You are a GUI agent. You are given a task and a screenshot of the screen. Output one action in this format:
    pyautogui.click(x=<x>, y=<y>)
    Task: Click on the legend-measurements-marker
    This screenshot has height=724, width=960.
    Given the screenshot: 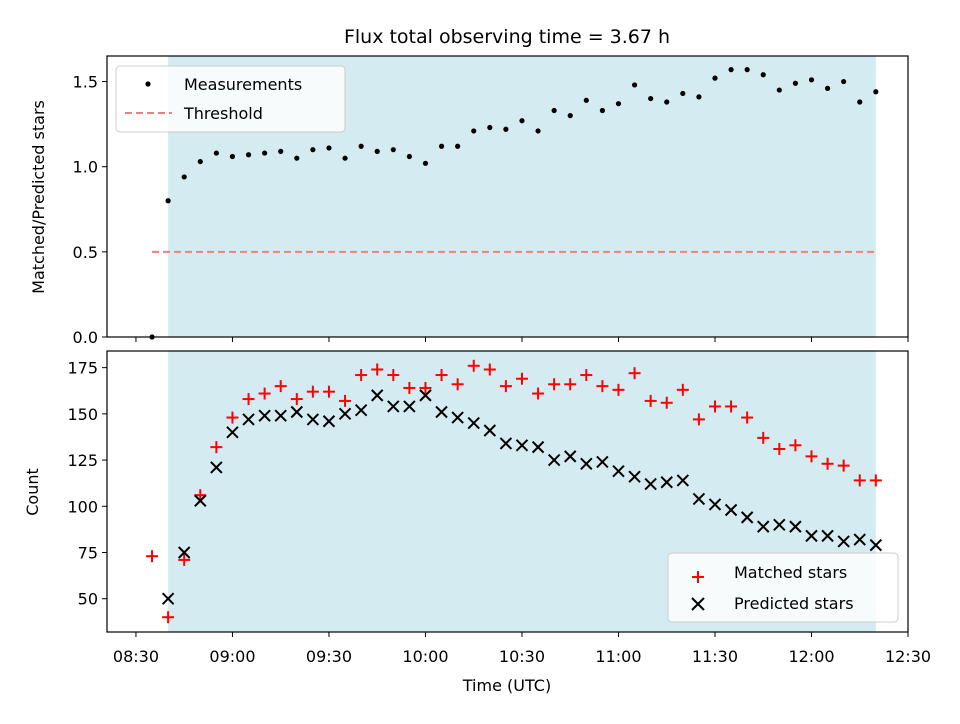 What is the action you would take?
    pyautogui.click(x=148, y=84)
    